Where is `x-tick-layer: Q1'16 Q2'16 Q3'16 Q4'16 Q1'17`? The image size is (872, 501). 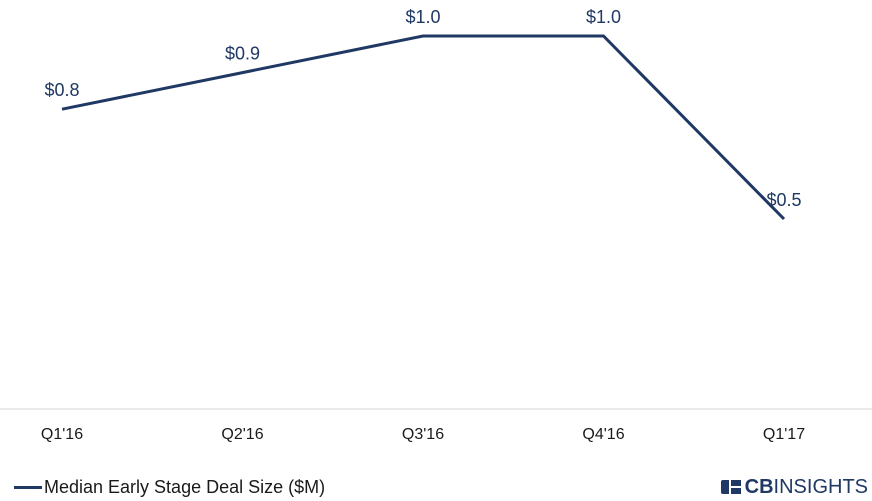
x-tick-layer: Q1'16 Q2'16 Q3'16 Q4'16 Q1'17 is located at coordinates (423, 434).